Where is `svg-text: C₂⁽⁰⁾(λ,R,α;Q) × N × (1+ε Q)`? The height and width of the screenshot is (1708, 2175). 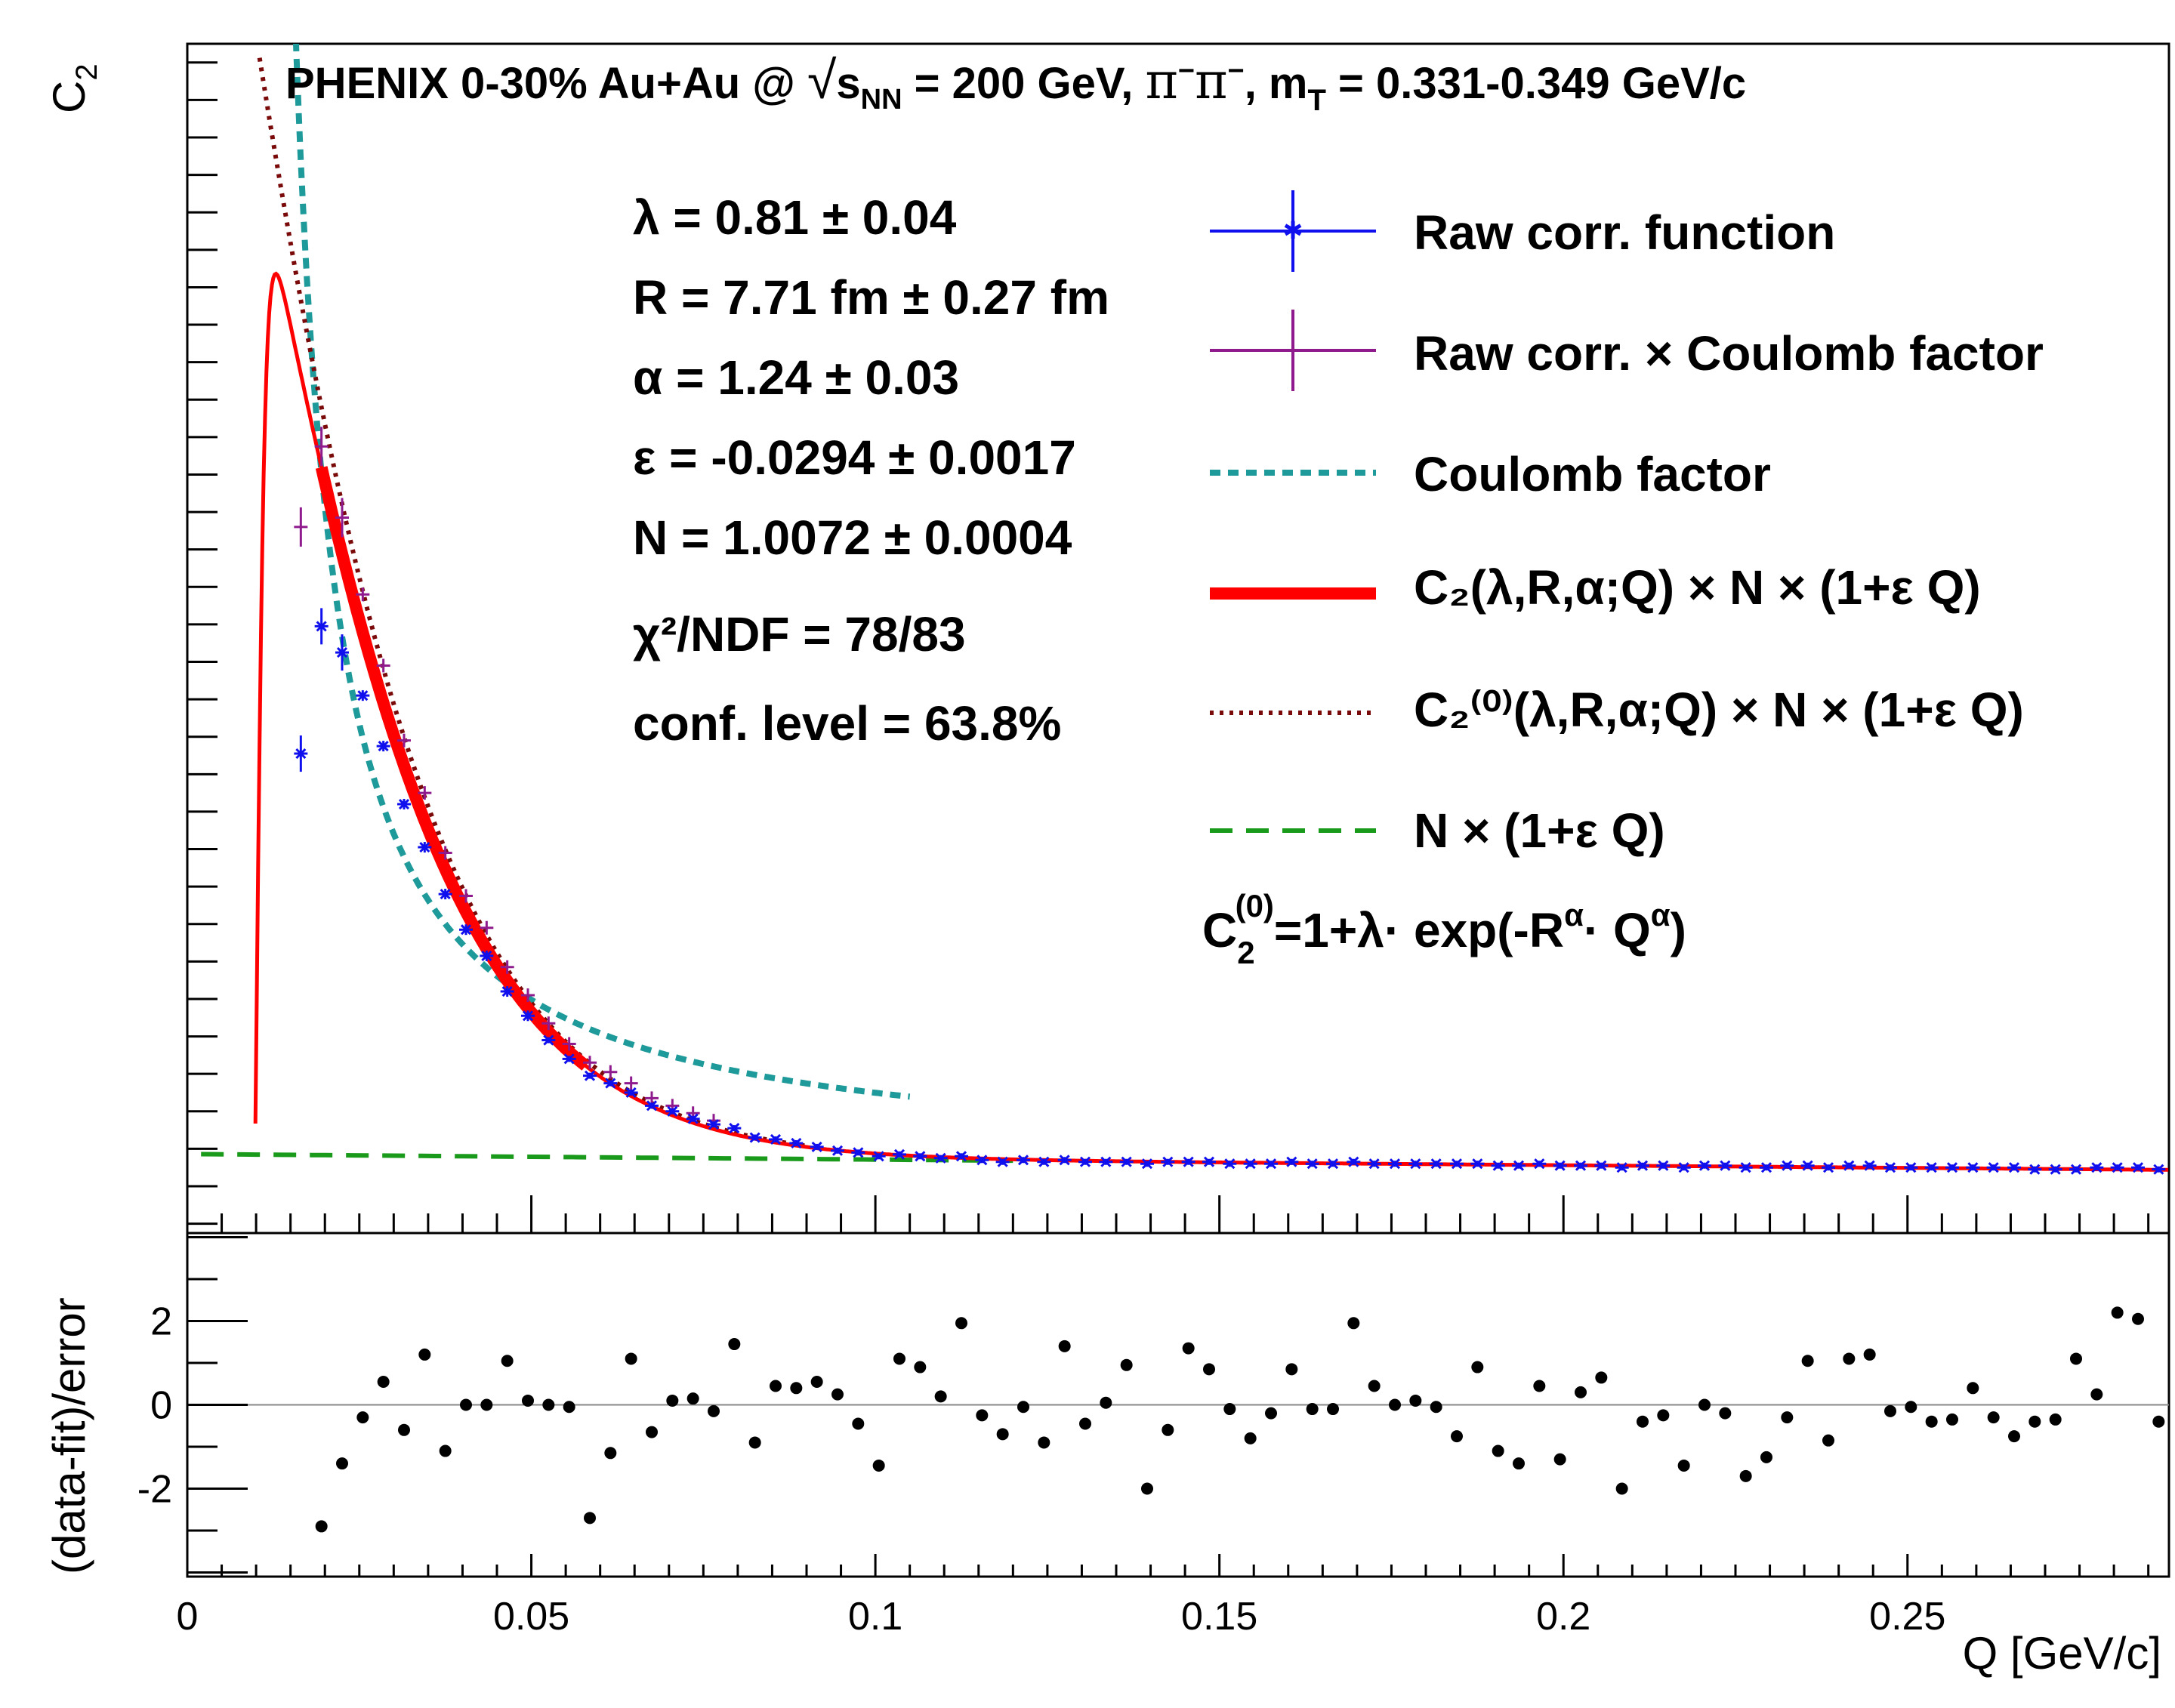
svg-text: C₂⁽⁰⁾(λ,R,α;Q) × N × (1+ε Q) is located at coordinates (1719, 710).